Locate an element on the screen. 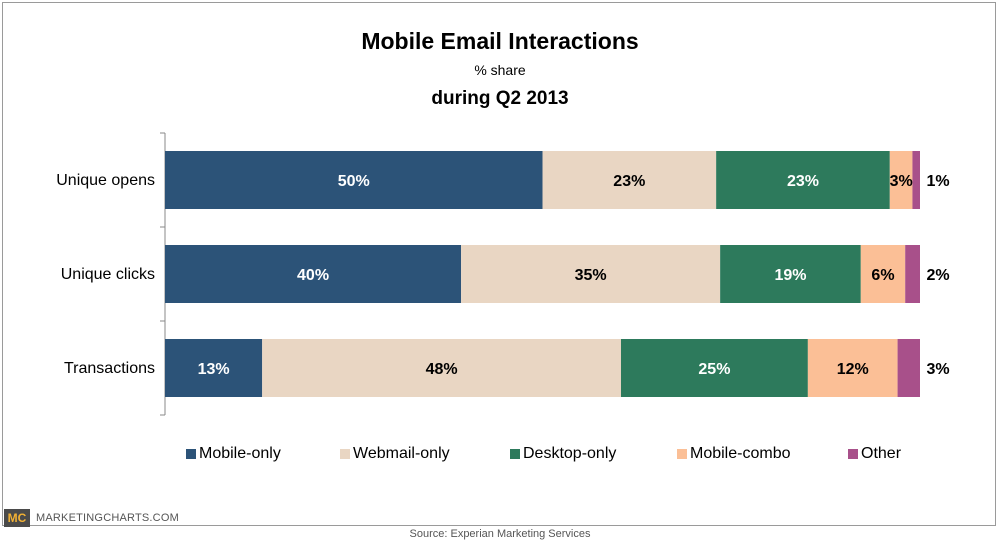 The image size is (1000, 545). data-label: 2% is located at coordinates (937, 275).